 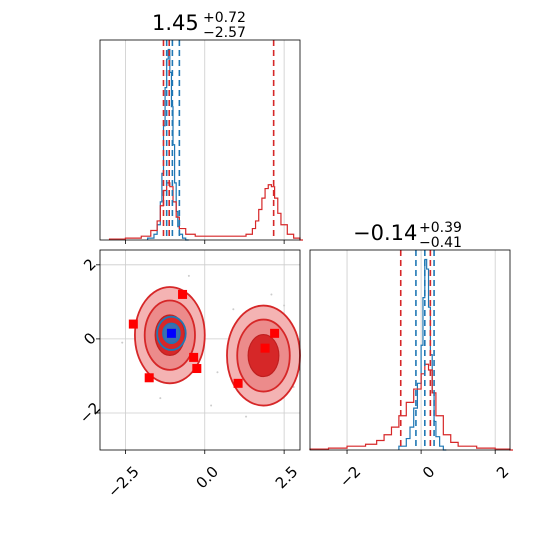 What do you see at coordinates (440, 228) in the screenshot?
I see `title-bottom-right-sup: +0.39` at bounding box center [440, 228].